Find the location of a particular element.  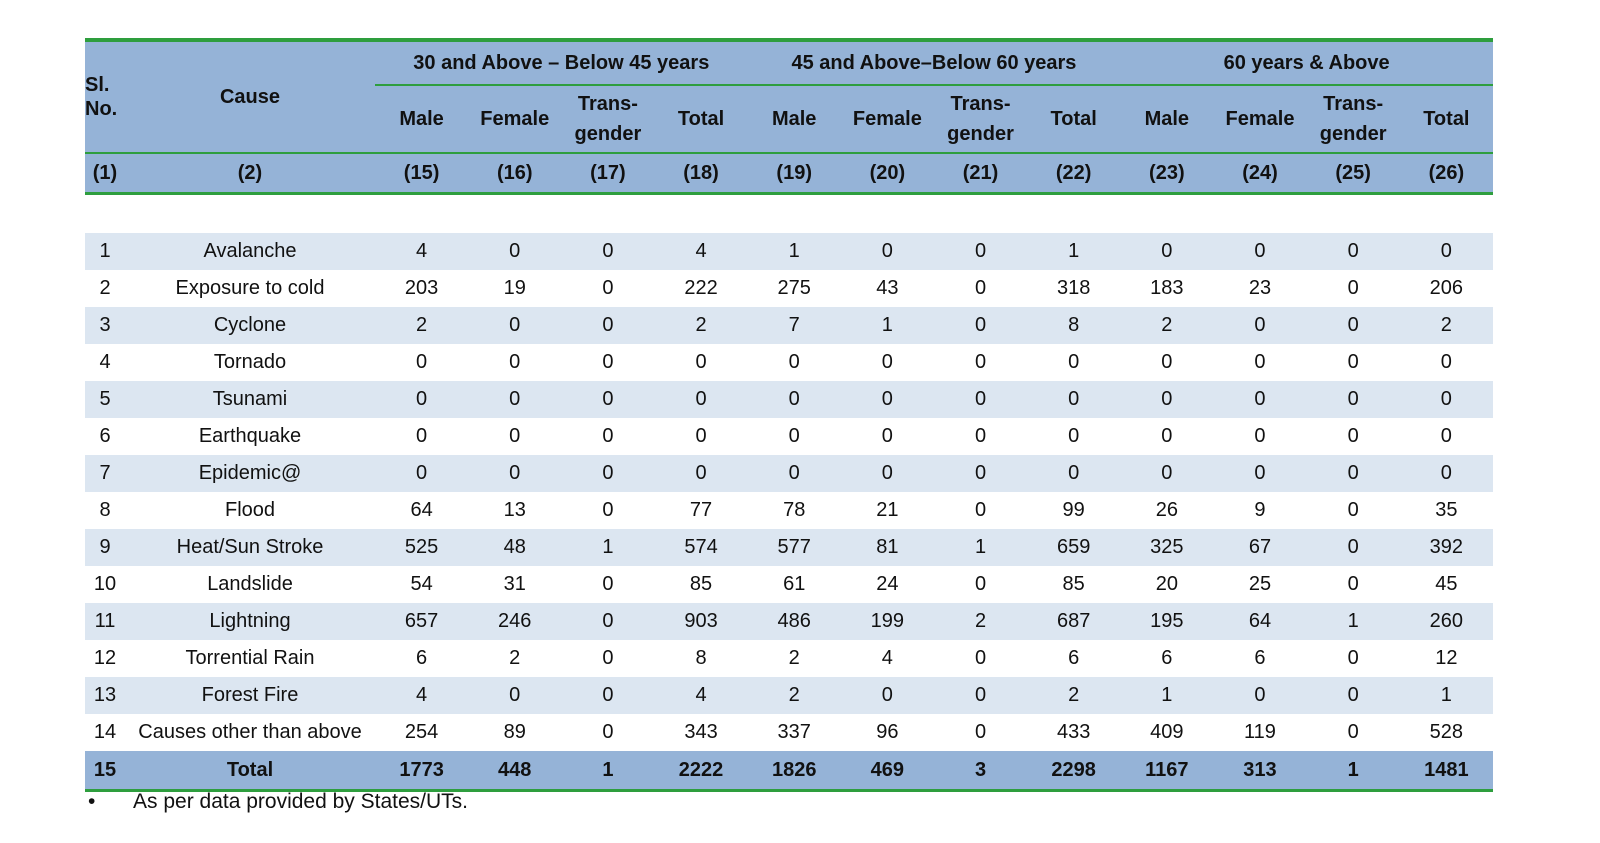

column-number: (22) is located at coordinates (1074, 173).